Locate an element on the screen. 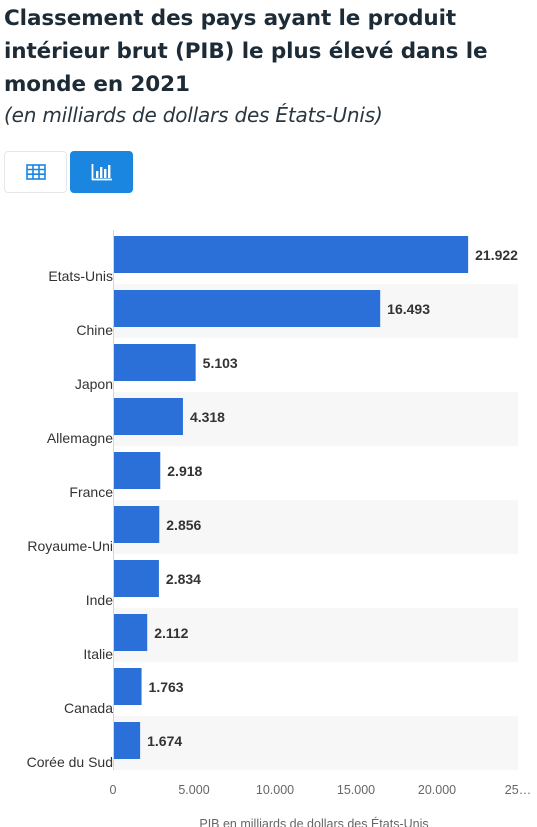 The width and height of the screenshot is (537, 827). table-view-button is located at coordinates (35, 172).